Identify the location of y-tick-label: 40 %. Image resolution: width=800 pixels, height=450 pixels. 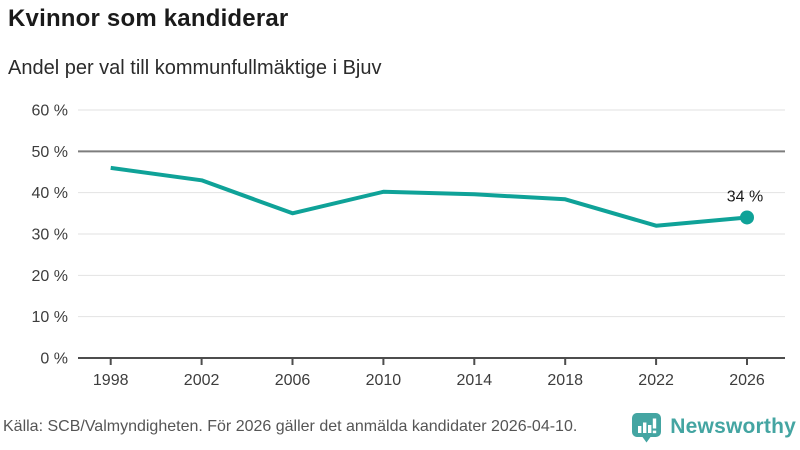
(50, 193).